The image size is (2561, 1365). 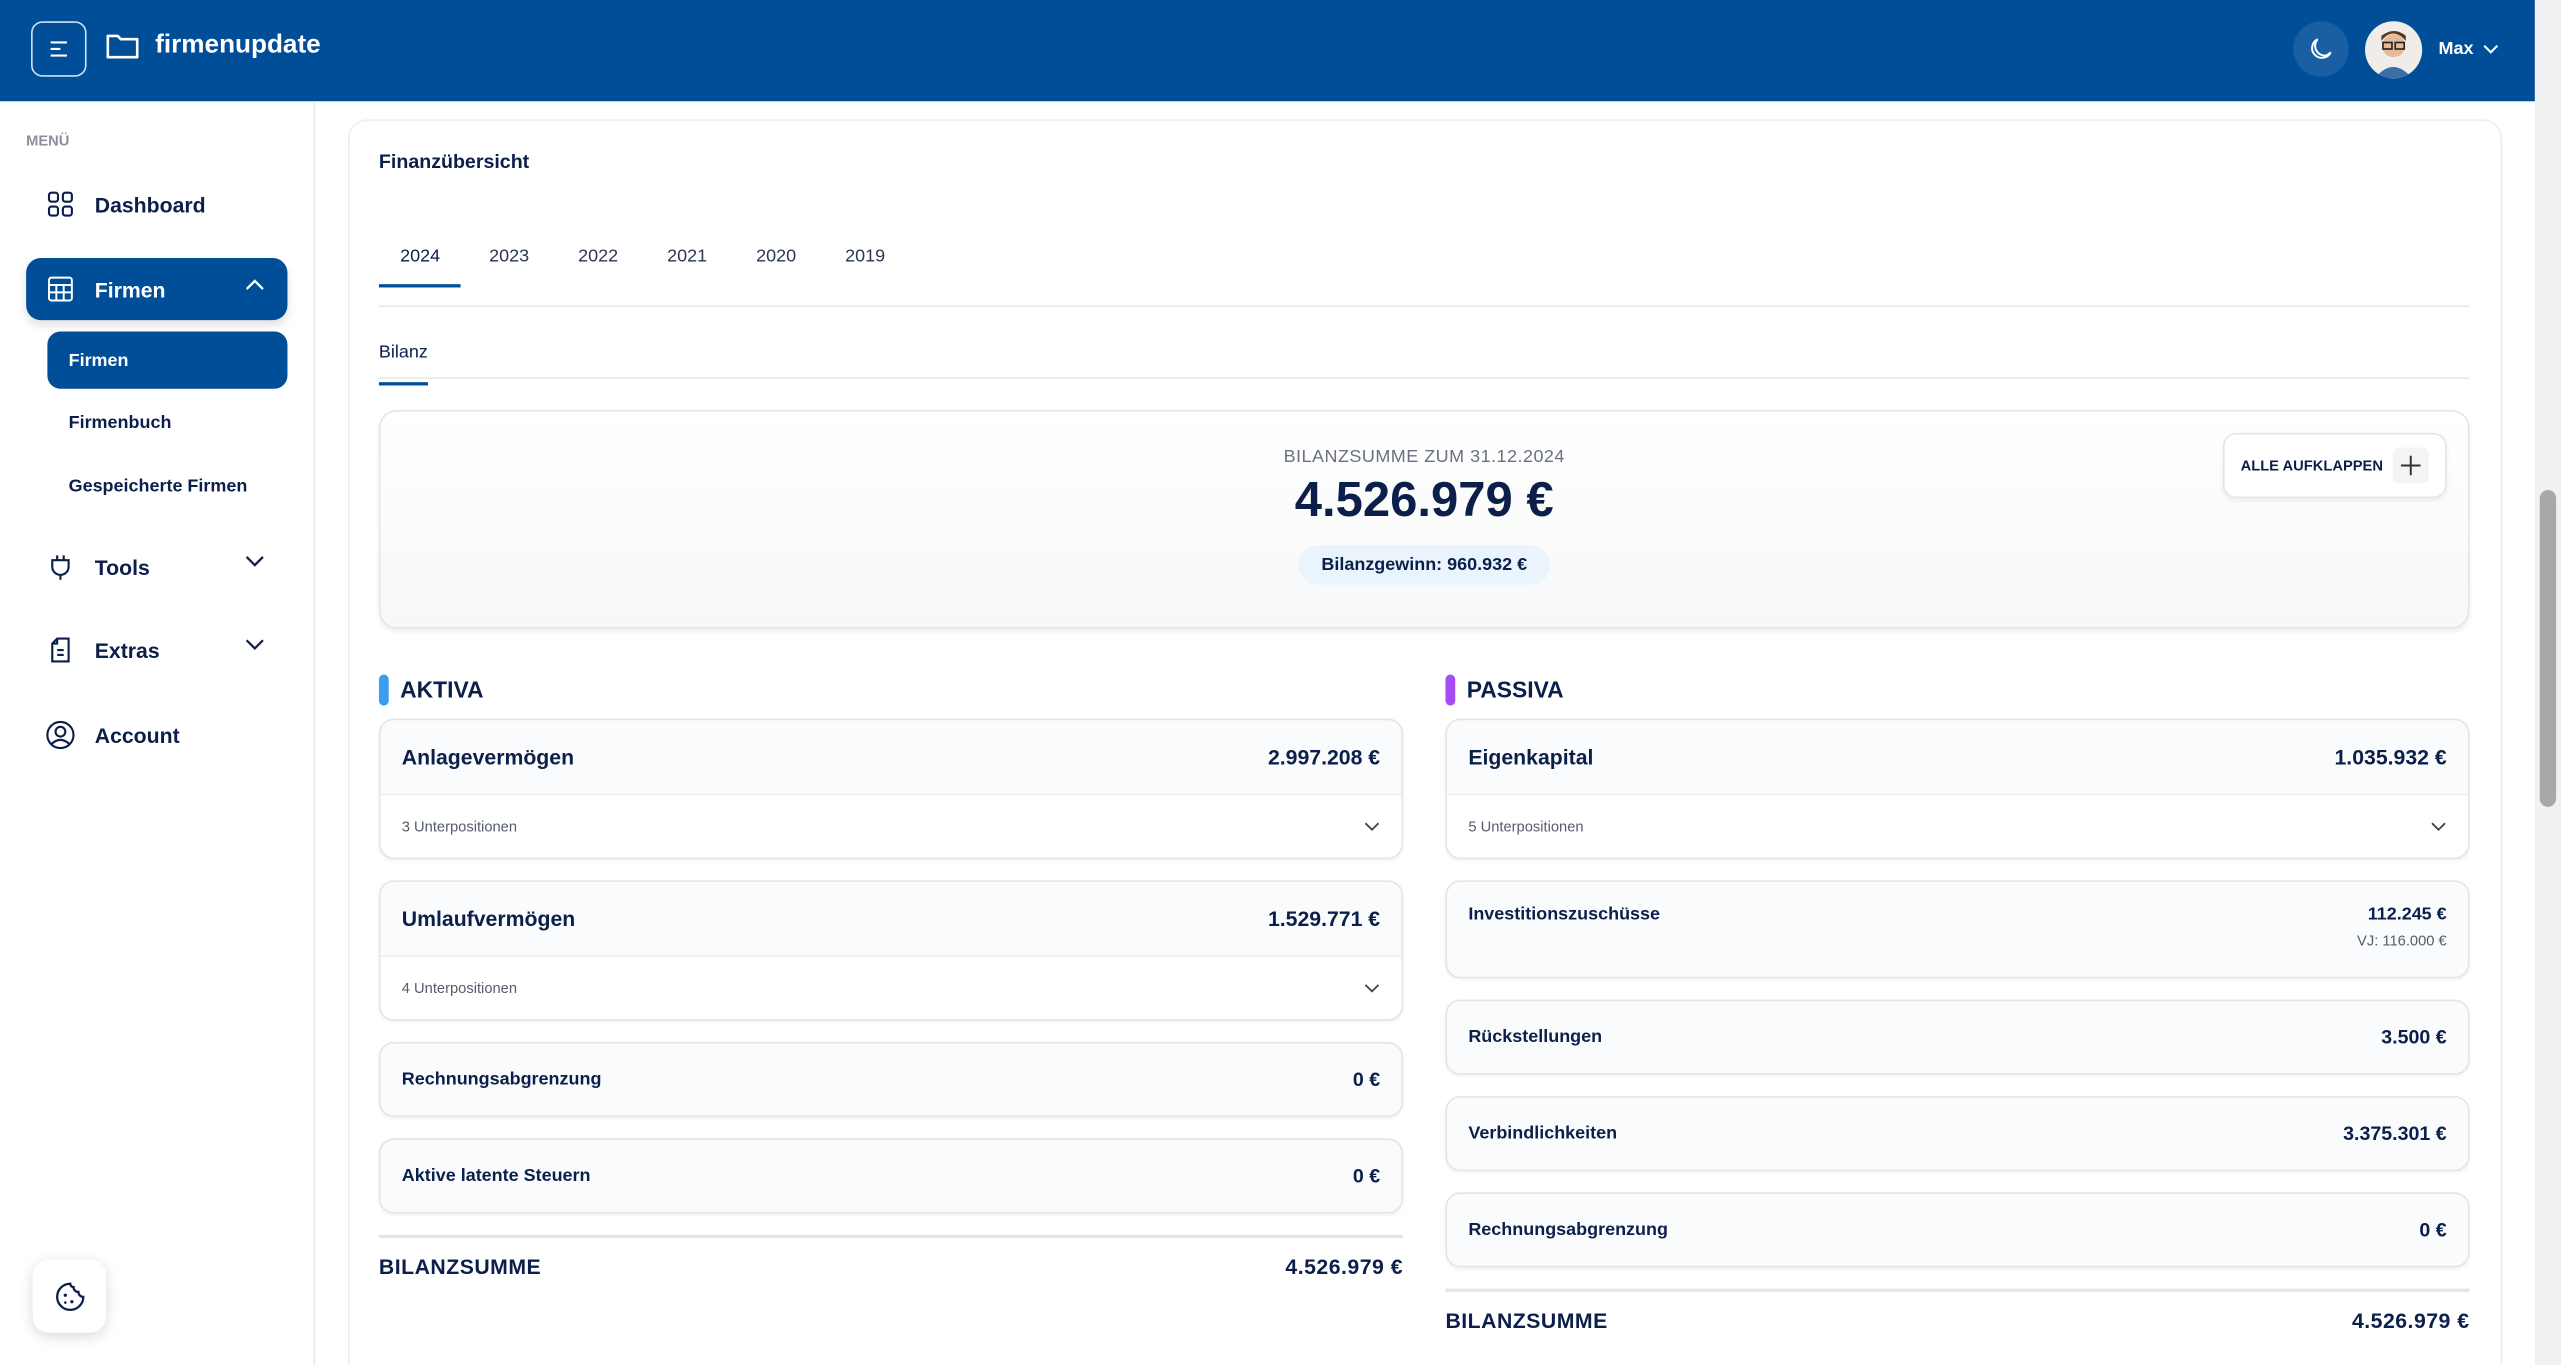 I want to click on moon-icon, so click(x=2321, y=48).